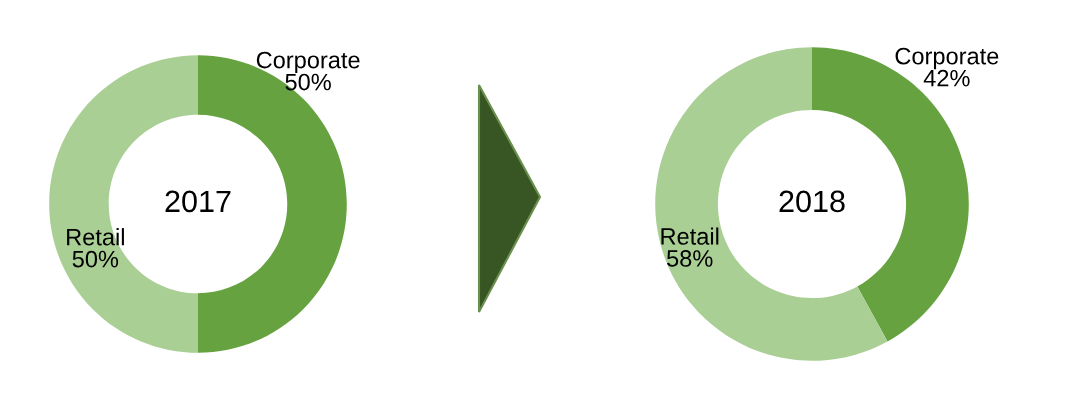  I want to click on text: 2017, so click(198, 201).